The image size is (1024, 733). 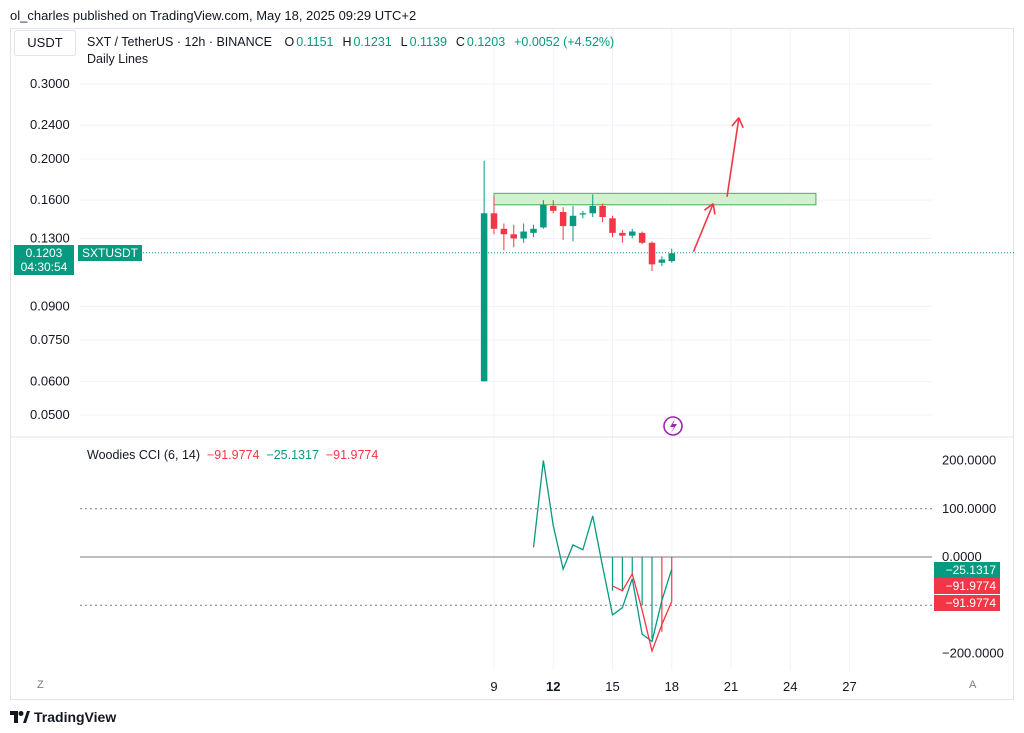 What do you see at coordinates (75, 717) in the screenshot?
I see `tradingview-logo-text: TradingView` at bounding box center [75, 717].